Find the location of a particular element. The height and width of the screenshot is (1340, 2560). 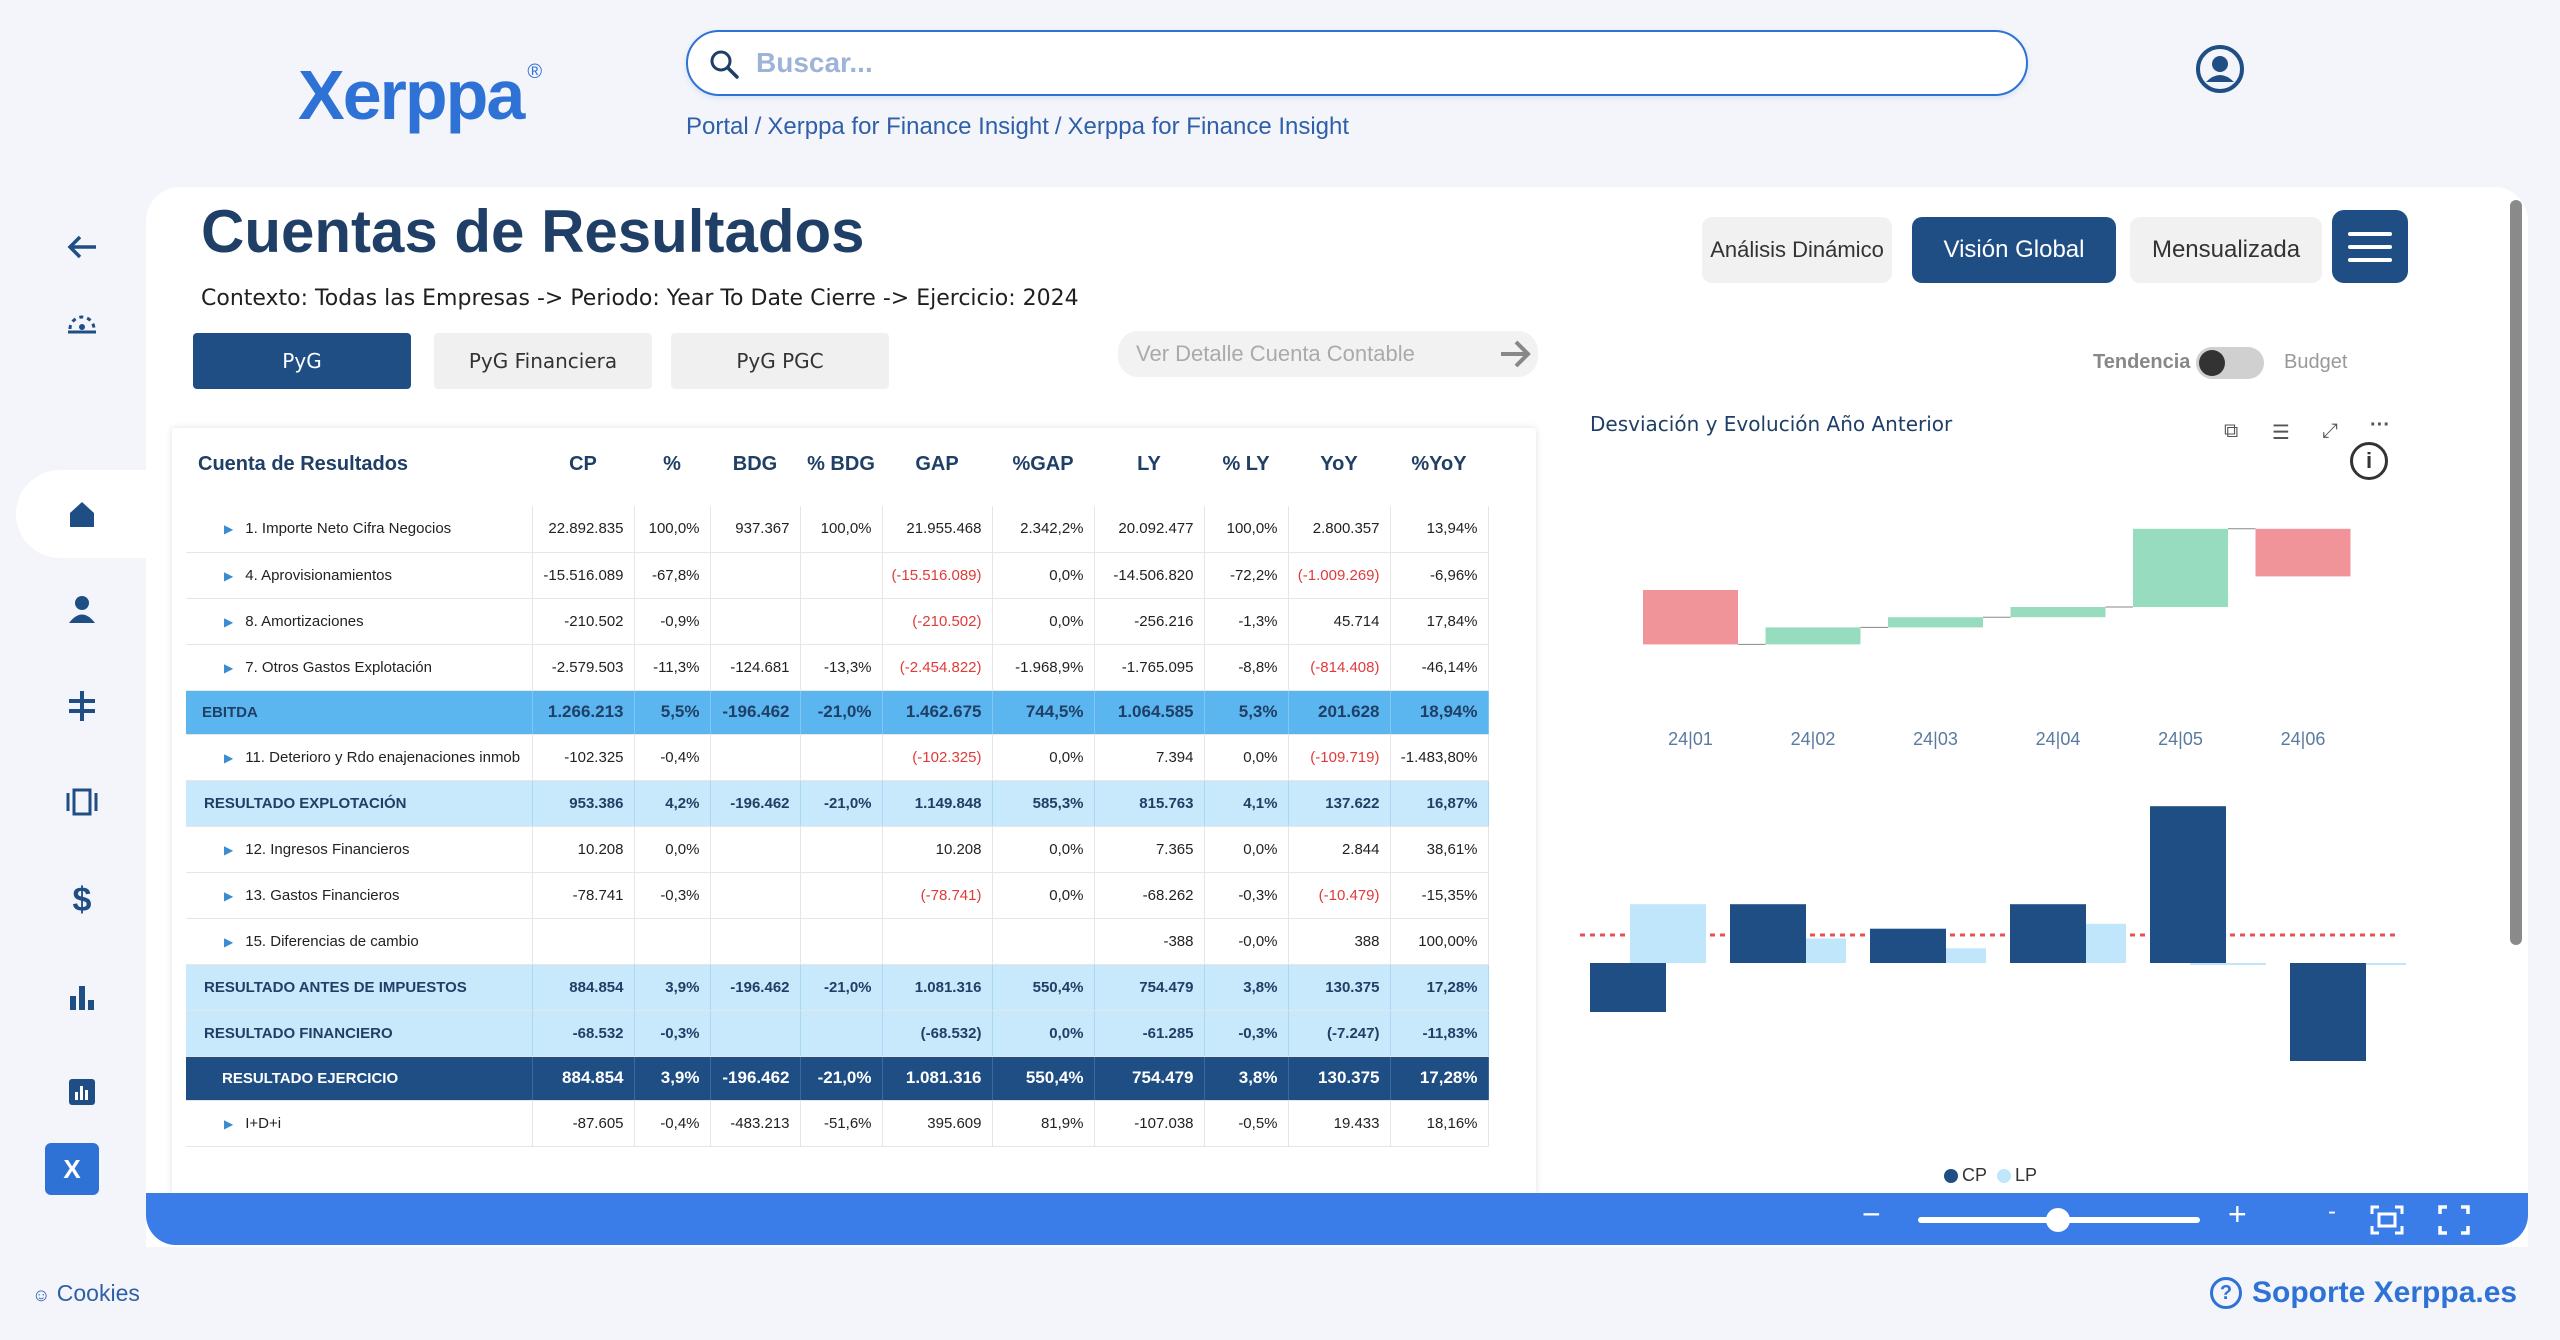

zoom-out-button: − is located at coordinates (1871, 1214).